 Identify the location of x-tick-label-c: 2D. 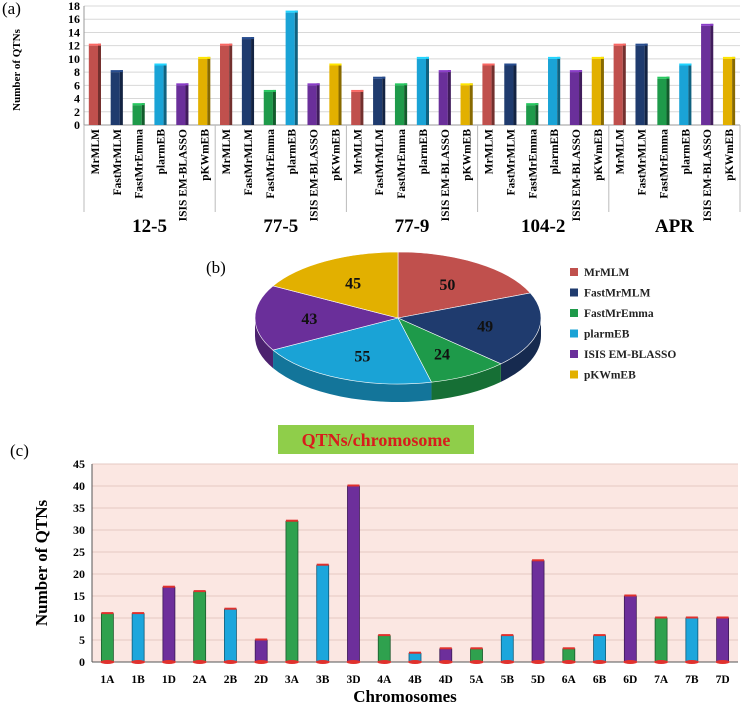
(261, 680).